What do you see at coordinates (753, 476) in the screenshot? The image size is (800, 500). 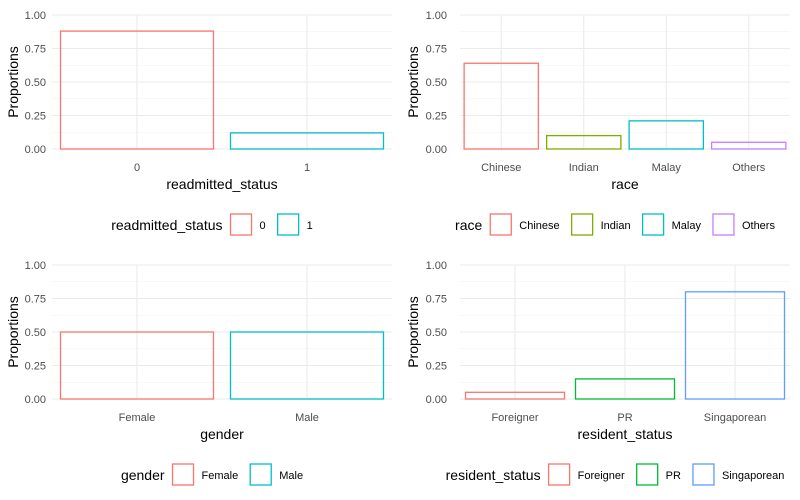 I see `legend-label: Singaporean` at bounding box center [753, 476].